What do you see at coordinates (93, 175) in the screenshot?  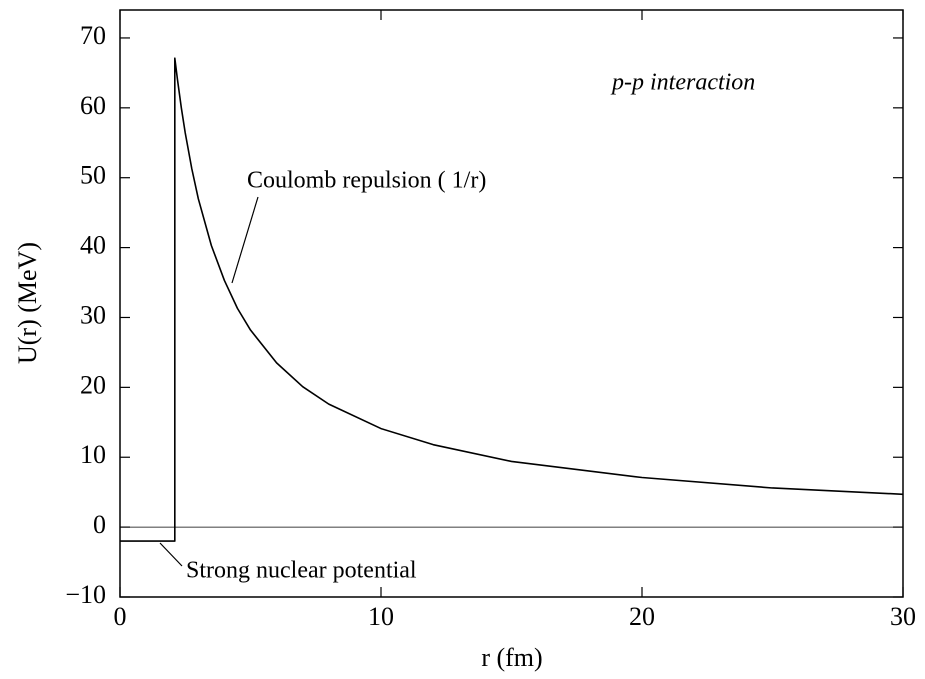 I see `y-tick-label: 50` at bounding box center [93, 175].